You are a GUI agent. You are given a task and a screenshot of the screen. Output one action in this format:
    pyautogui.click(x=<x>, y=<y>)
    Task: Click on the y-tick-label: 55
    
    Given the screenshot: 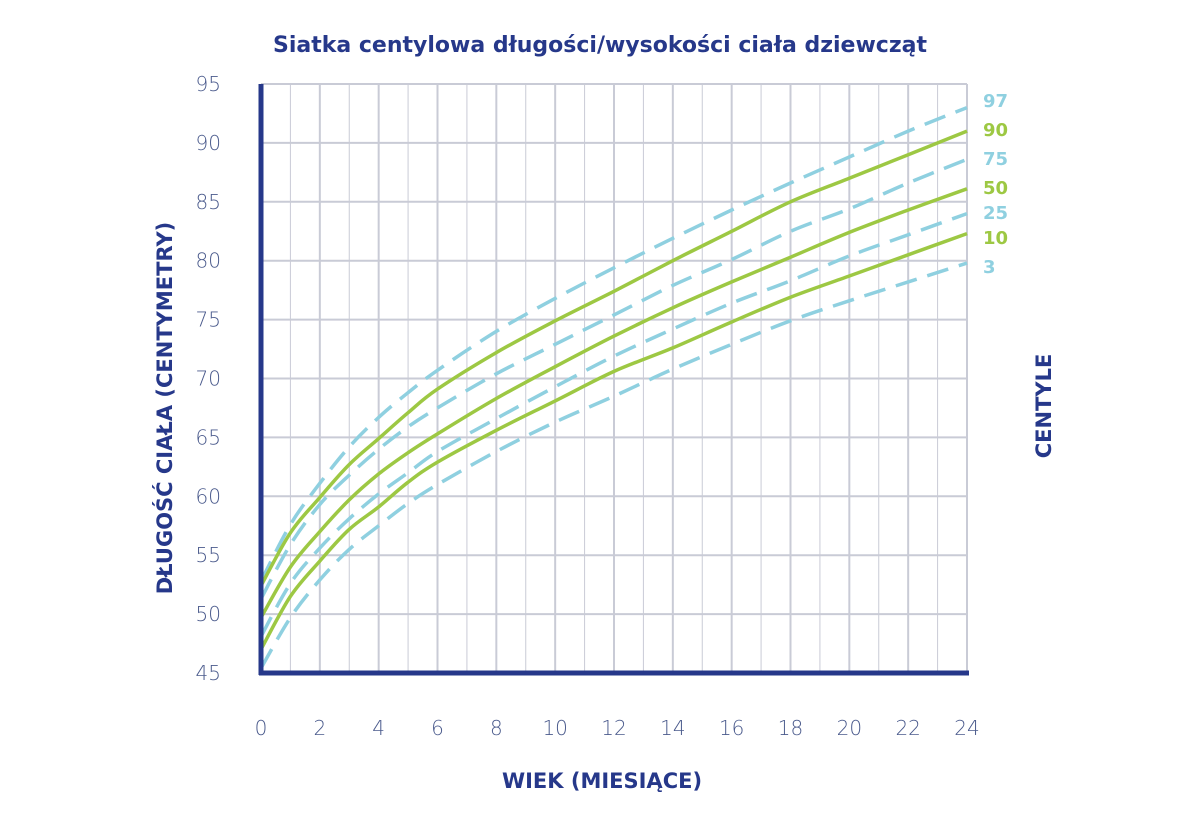 What is the action you would take?
    pyautogui.click(x=208, y=555)
    